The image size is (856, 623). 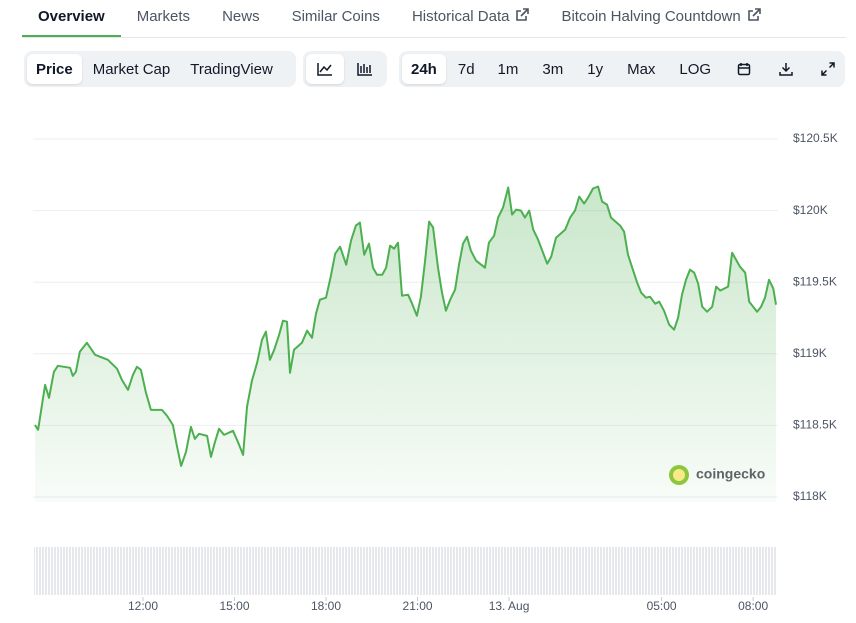 What do you see at coordinates (730, 474) in the screenshot?
I see `watermark-text: coingecko` at bounding box center [730, 474].